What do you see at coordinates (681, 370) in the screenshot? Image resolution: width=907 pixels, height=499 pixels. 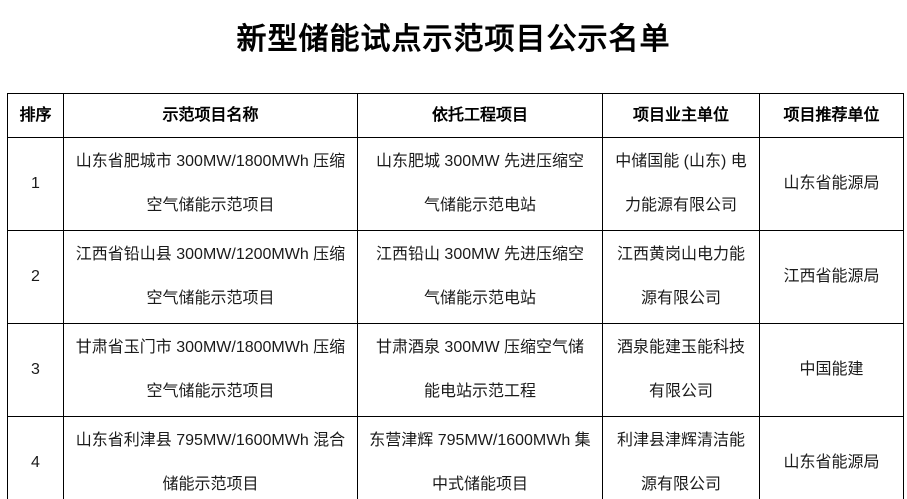 I see `owner-unit-cell: 酒泉能建玉能科技有限公司` at bounding box center [681, 370].